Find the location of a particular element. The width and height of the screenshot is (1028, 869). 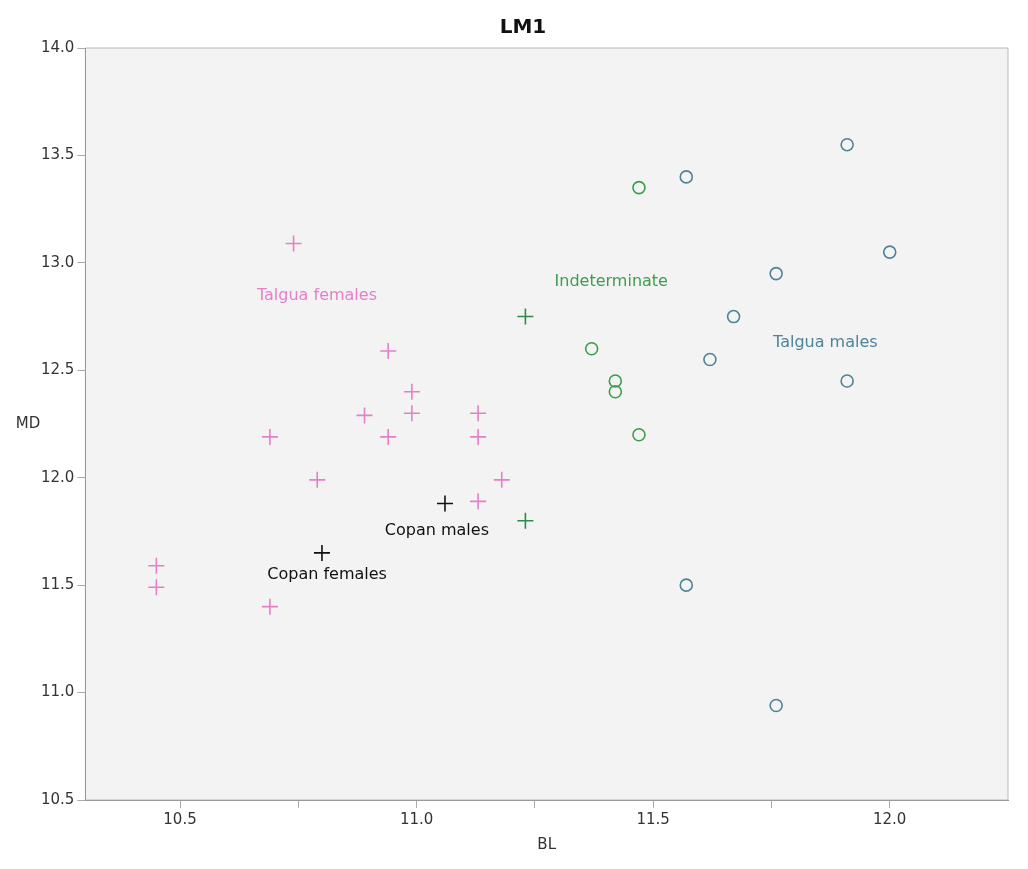

y-tick-label: 12.0 is located at coordinates (57, 476).